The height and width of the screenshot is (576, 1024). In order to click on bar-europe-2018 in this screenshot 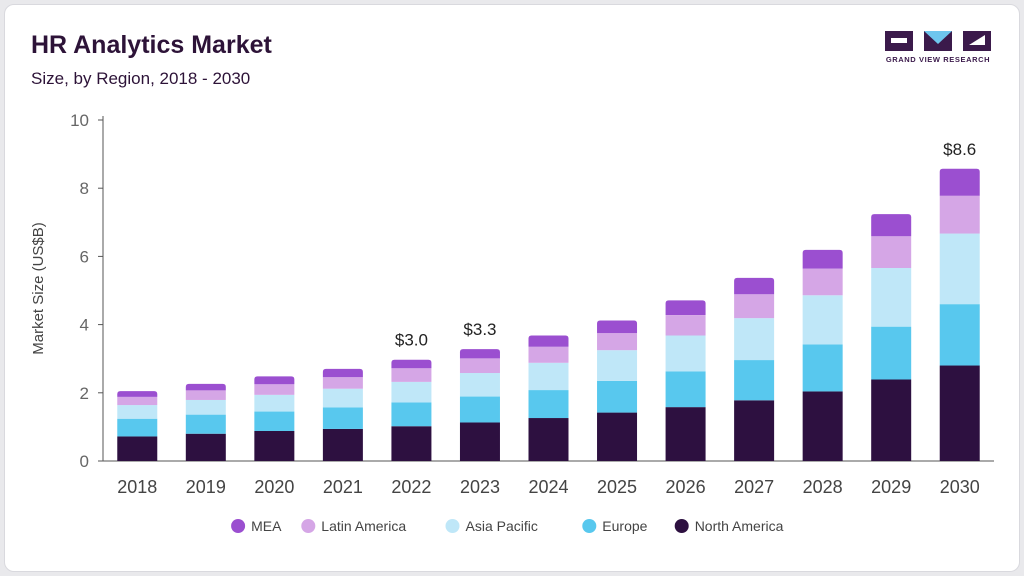, I will do `click(137, 427)`.